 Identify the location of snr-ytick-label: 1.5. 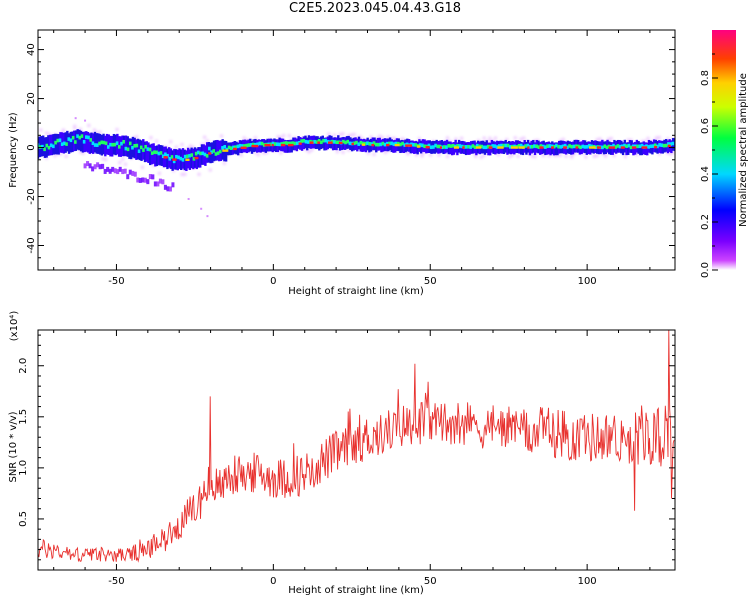
(23, 417).